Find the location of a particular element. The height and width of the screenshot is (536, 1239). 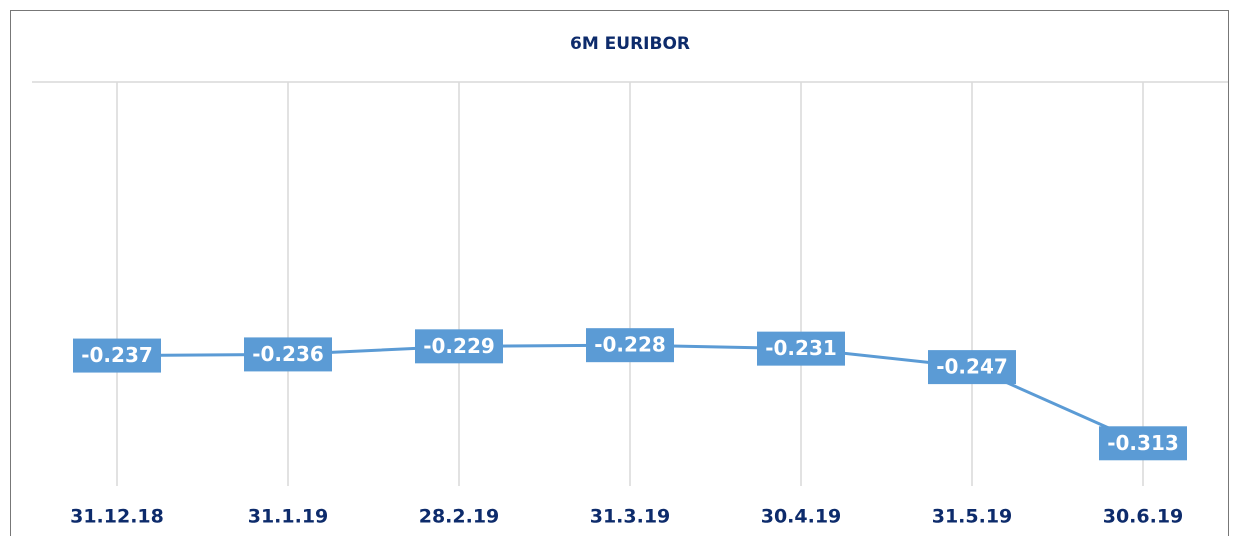

data-label: -0.231 is located at coordinates (801, 348).